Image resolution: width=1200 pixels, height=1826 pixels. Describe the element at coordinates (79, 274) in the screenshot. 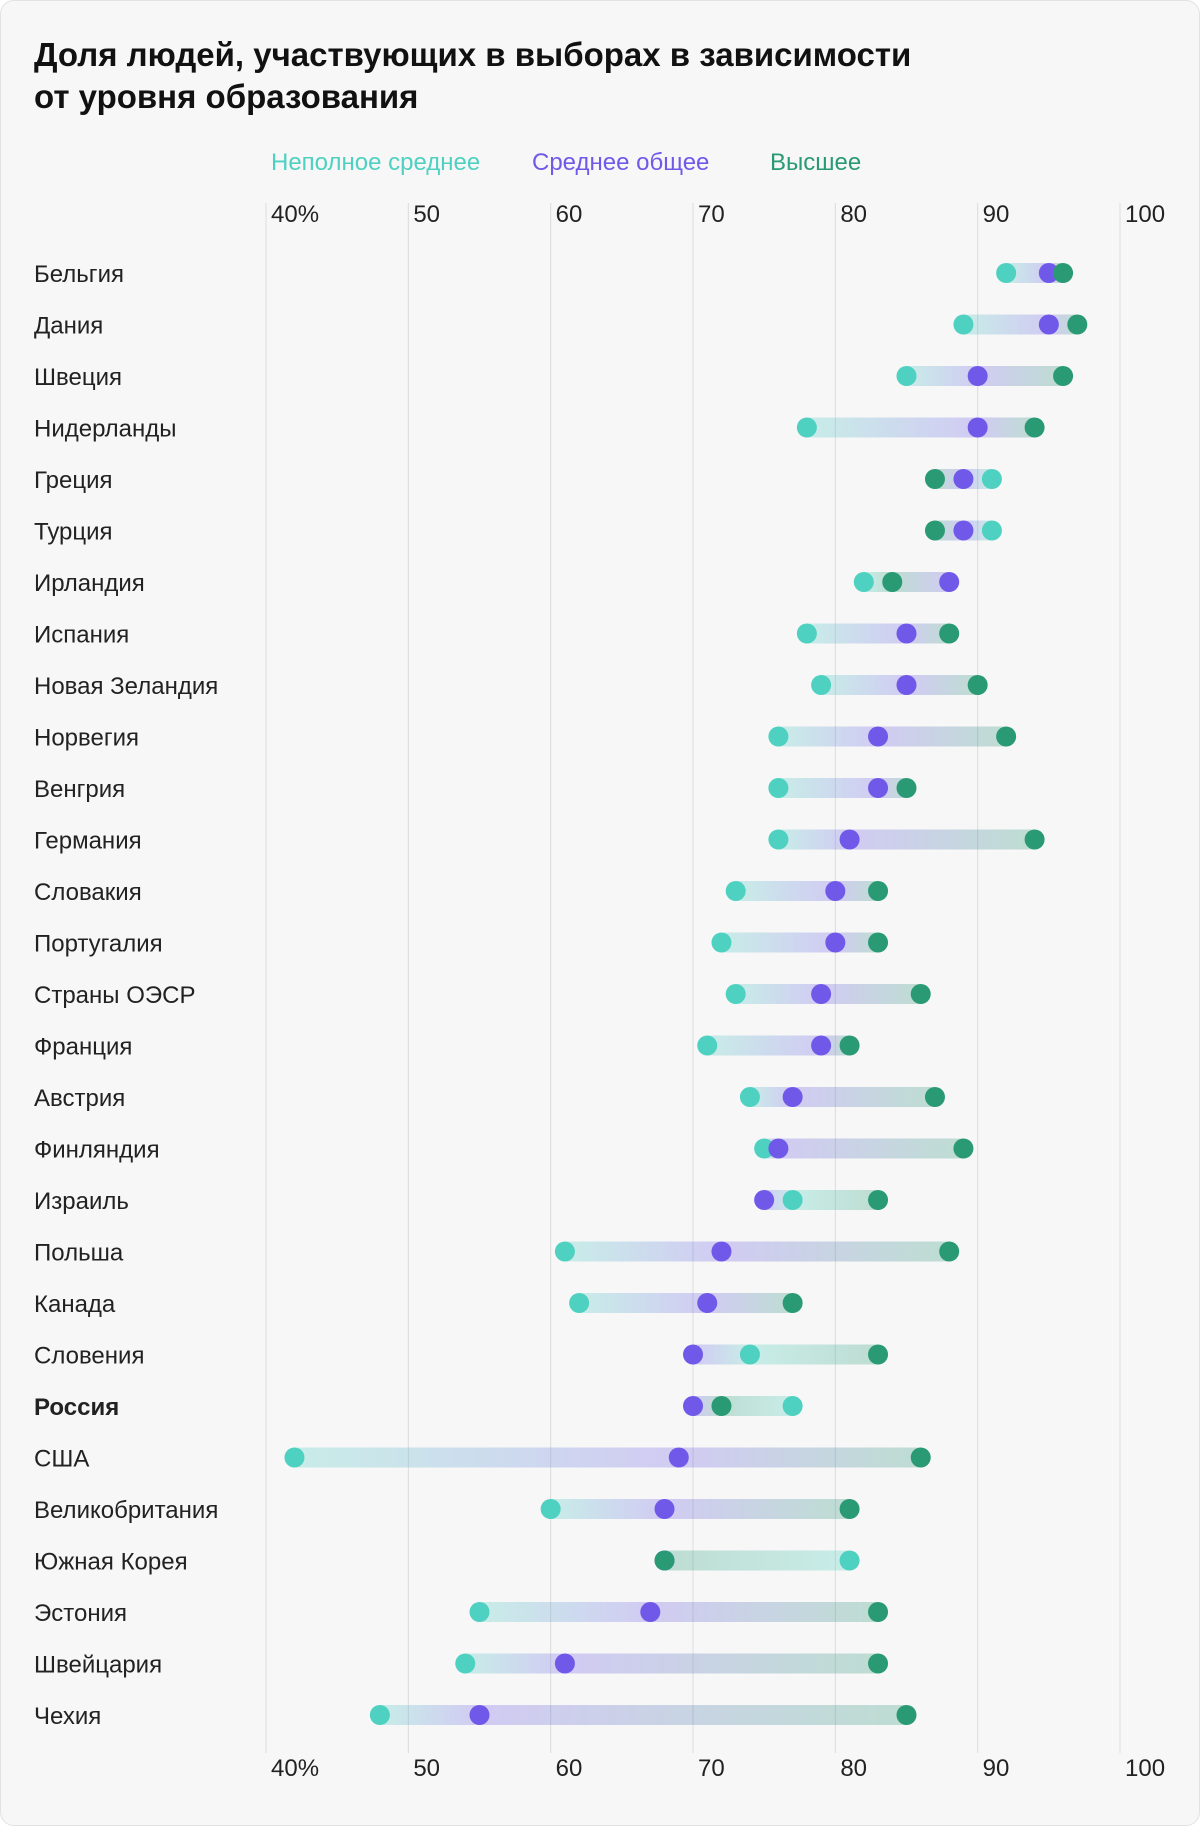

I see `category-label: Бельгия` at that location.